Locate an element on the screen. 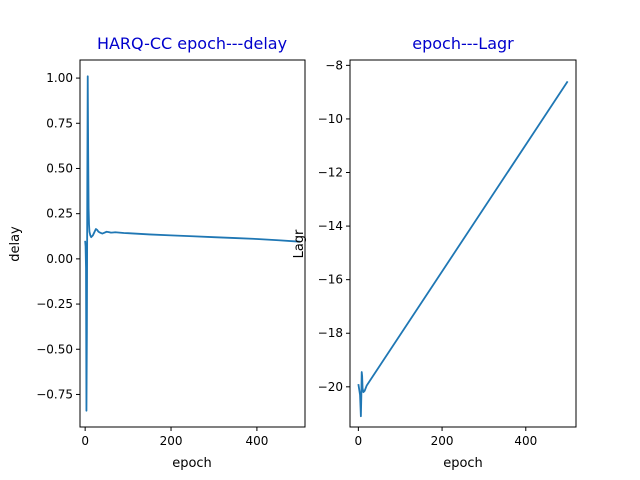 The image size is (640, 480). y-tick-label: −20 is located at coordinates (330, 387).